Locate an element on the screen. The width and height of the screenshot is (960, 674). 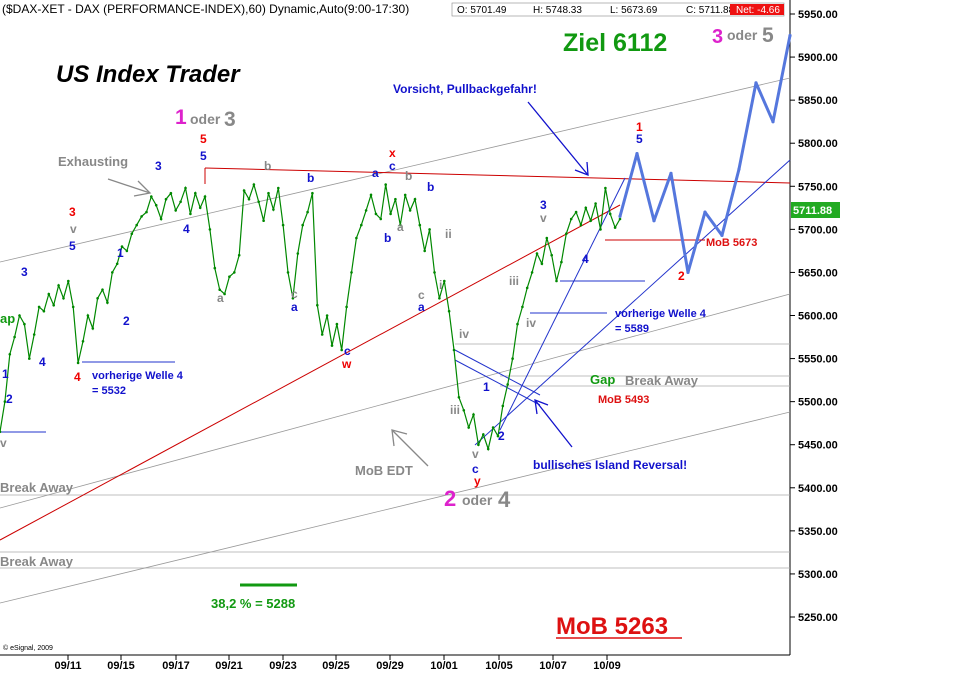
last-price-tag is located at coordinates (815, 210).